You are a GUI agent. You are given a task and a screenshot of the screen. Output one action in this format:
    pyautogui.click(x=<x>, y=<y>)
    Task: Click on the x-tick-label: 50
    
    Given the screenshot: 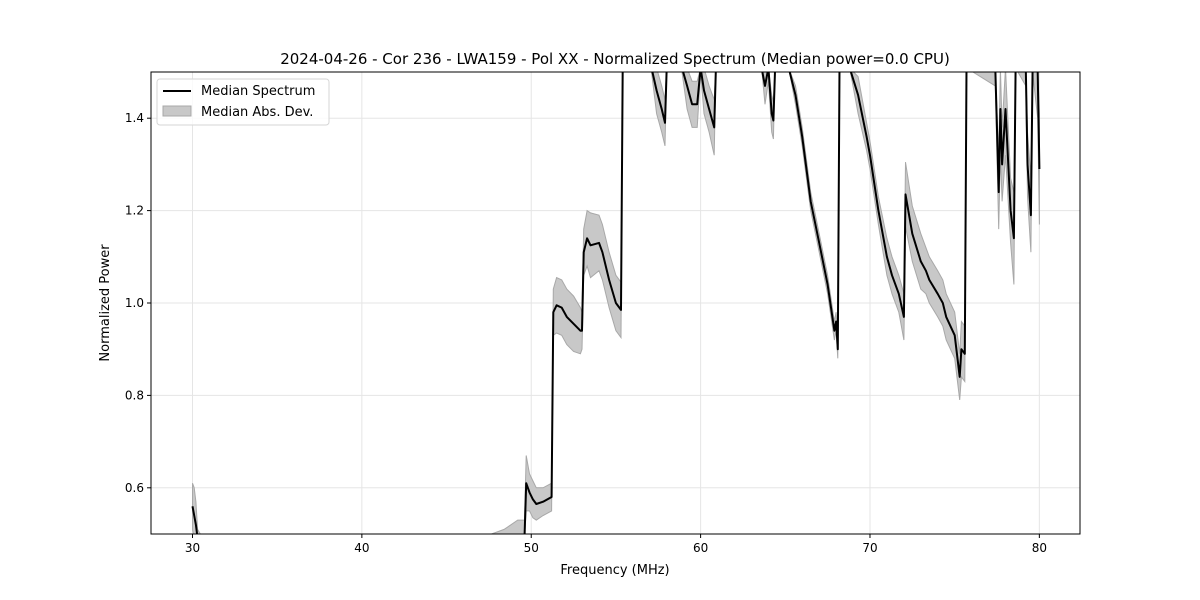 What is the action you would take?
    pyautogui.click(x=531, y=548)
    